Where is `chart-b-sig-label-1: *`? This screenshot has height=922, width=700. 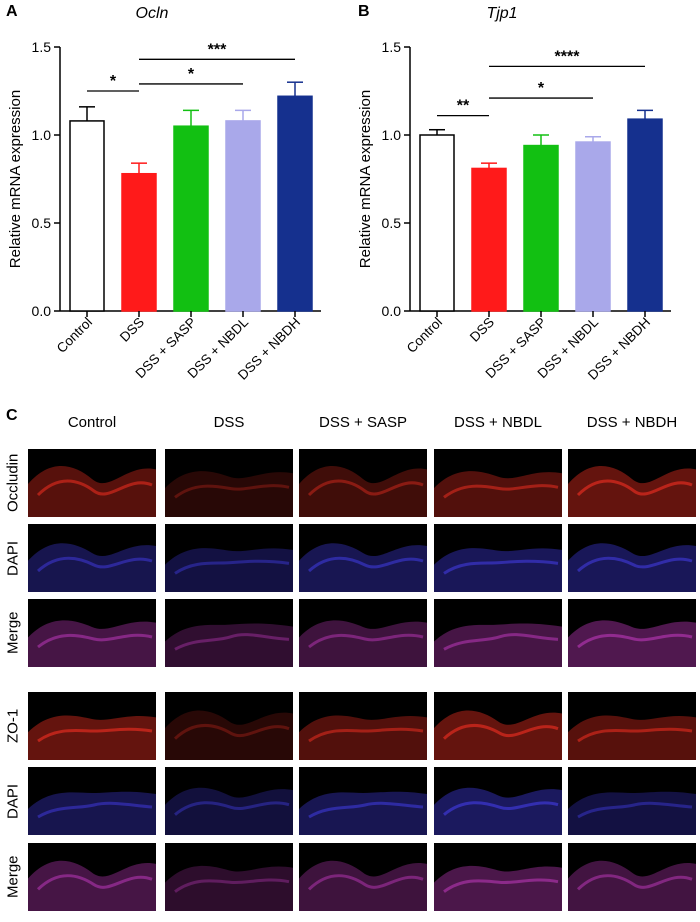 chart-b-sig-label-1: * is located at coordinates (541, 88).